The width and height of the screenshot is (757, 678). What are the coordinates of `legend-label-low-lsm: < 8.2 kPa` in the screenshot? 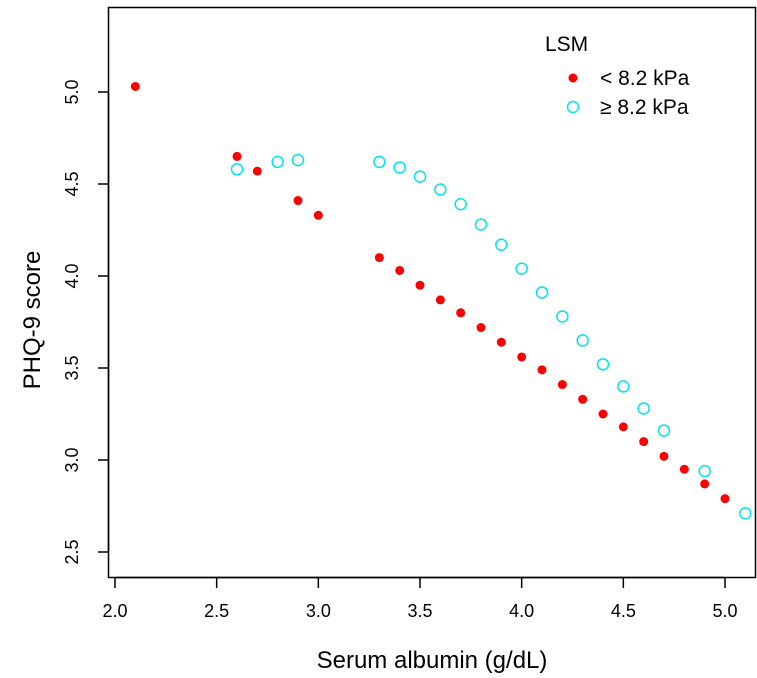 It's located at (645, 78).